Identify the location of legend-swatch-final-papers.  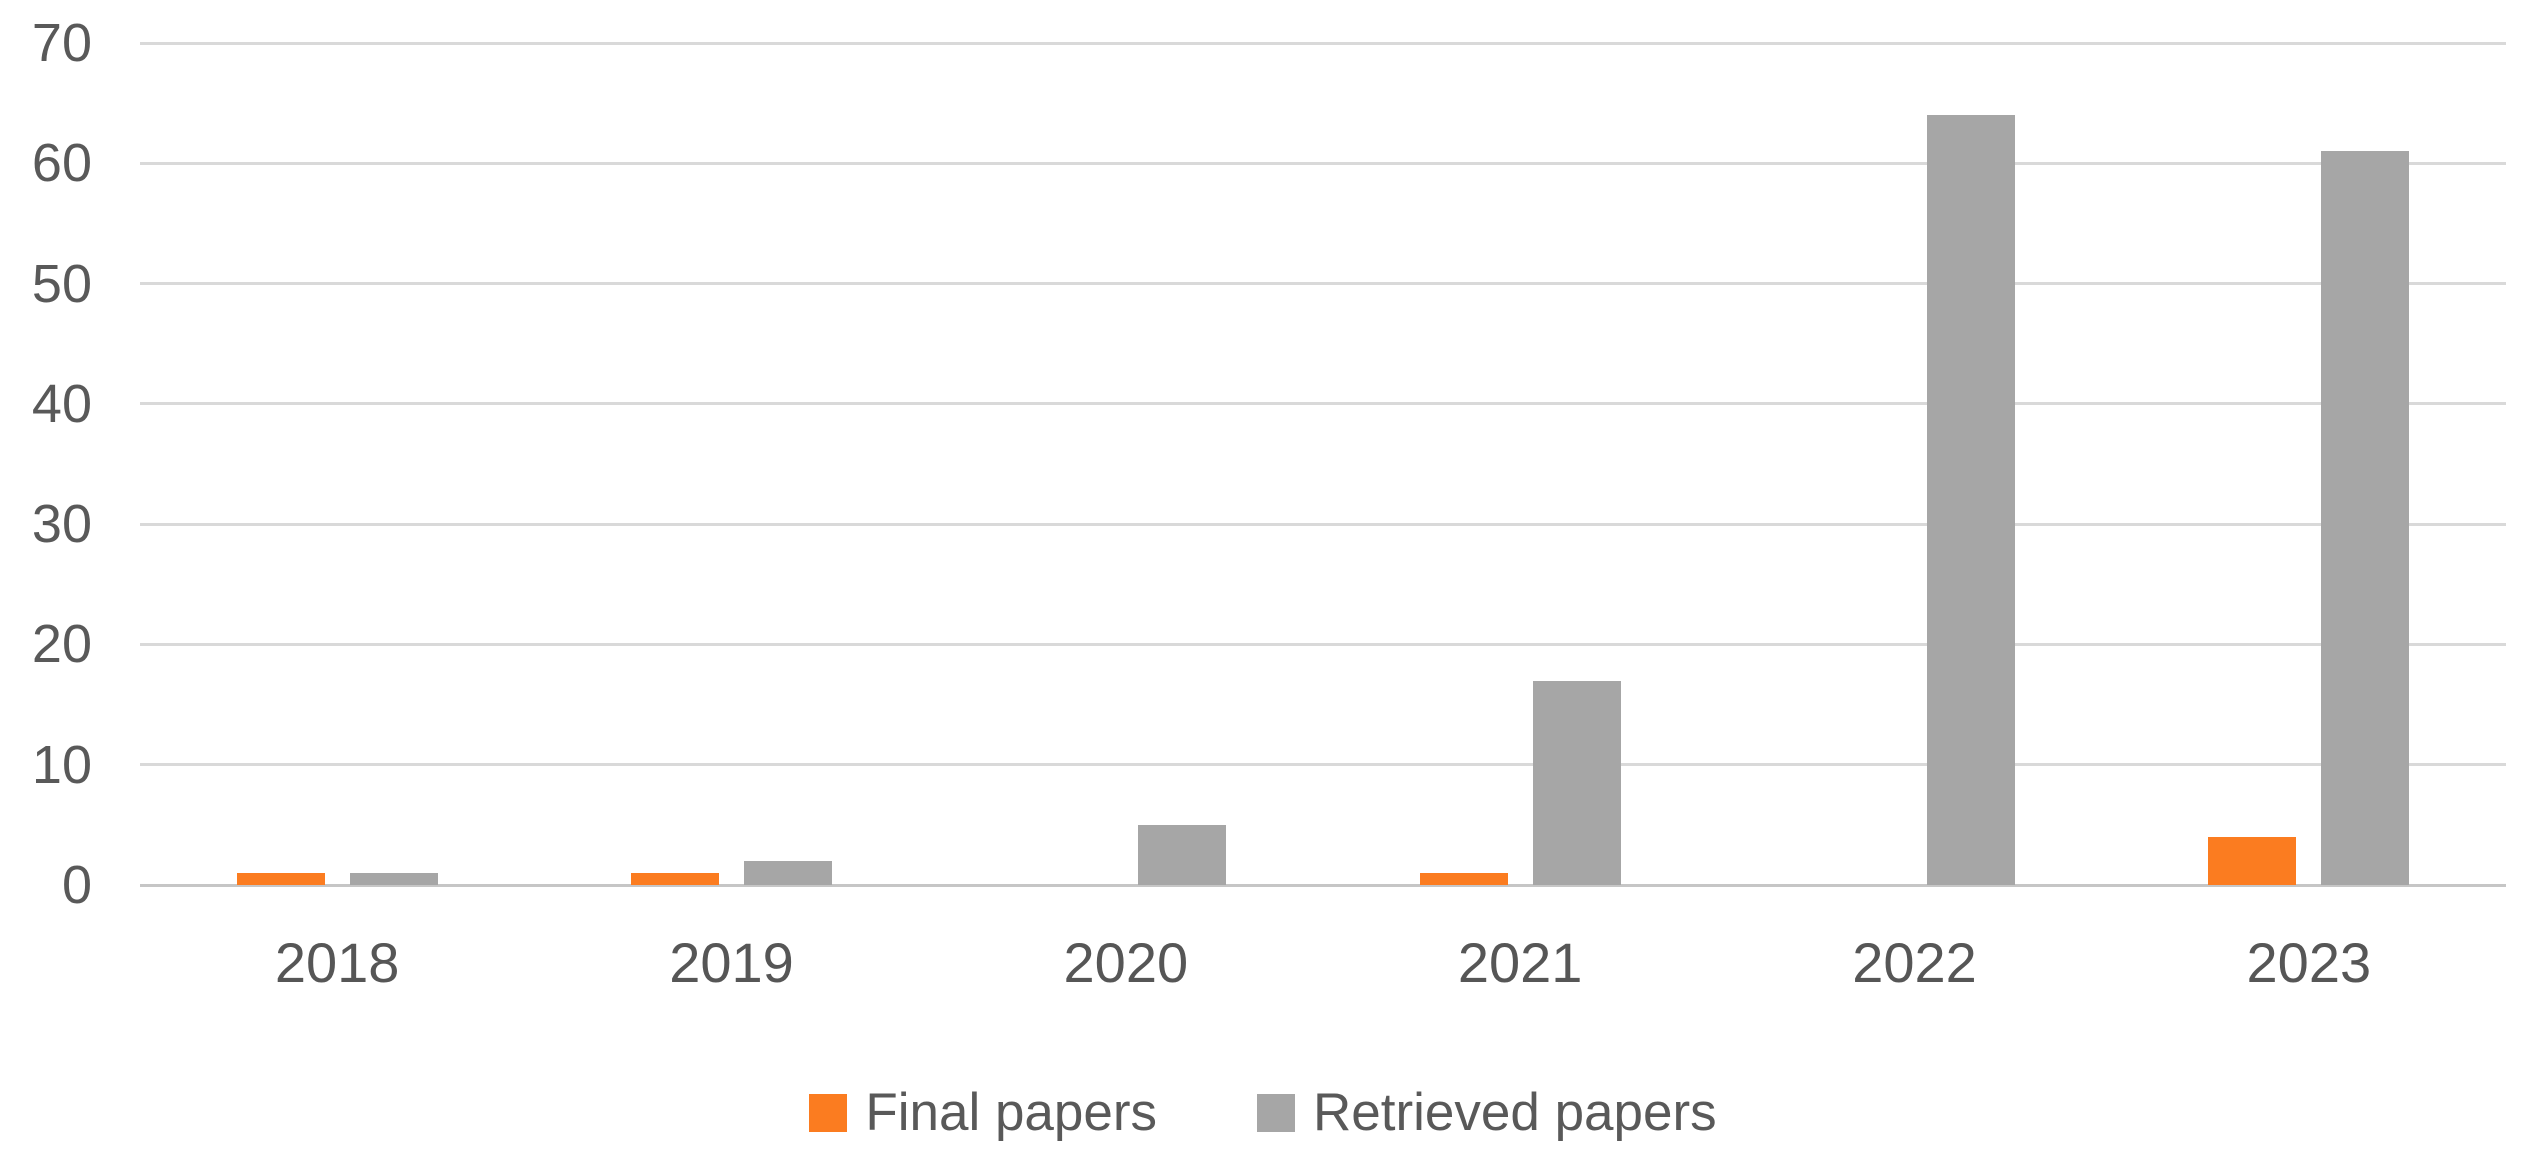
(828, 1112).